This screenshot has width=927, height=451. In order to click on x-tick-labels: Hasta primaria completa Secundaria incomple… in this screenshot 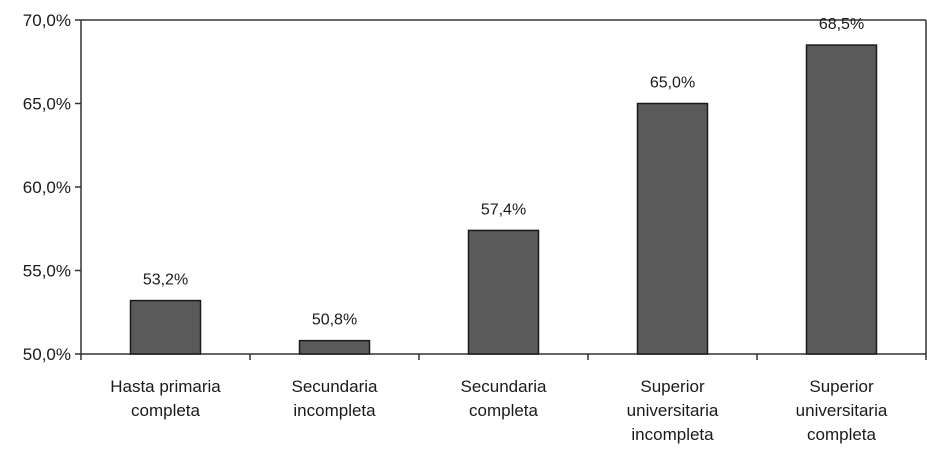, I will do `click(499, 410)`.